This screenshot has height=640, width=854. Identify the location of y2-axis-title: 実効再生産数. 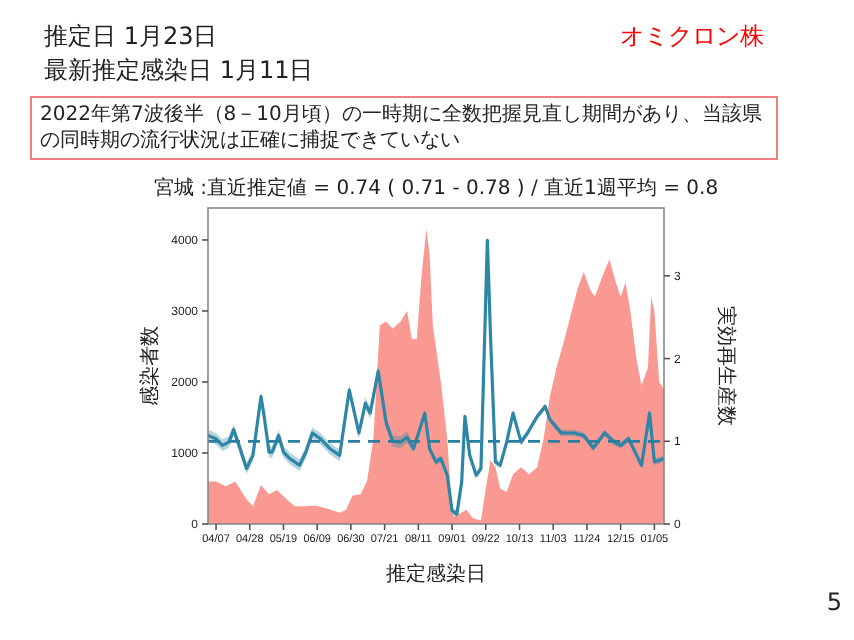
(726, 366).